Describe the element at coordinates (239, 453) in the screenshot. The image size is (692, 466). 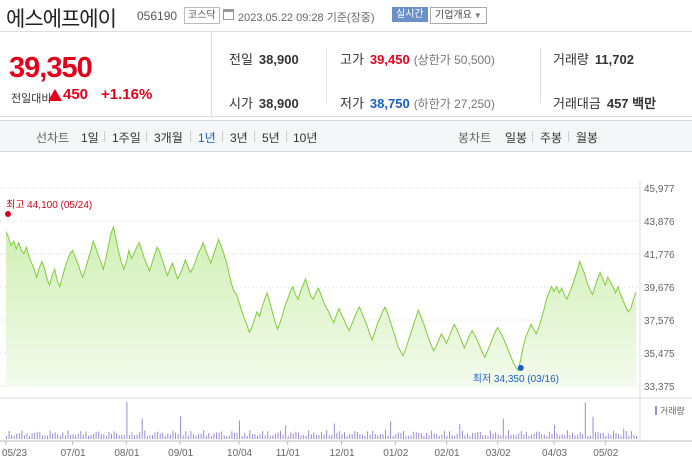
I see `x-tick-label: 10/04` at that location.